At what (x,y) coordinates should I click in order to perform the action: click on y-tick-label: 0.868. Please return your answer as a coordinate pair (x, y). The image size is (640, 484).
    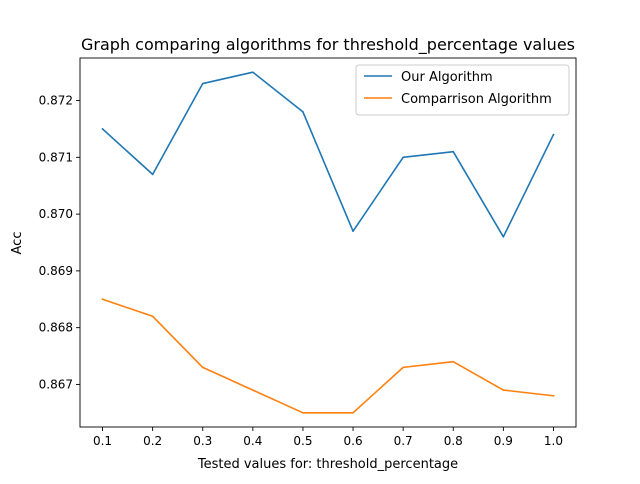
    Looking at the image, I should click on (56, 328).